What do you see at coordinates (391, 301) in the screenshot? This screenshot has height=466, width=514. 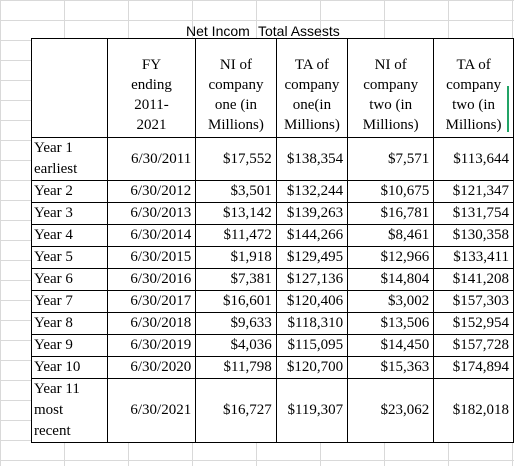 I see `ni2-cell: $3,002` at bounding box center [391, 301].